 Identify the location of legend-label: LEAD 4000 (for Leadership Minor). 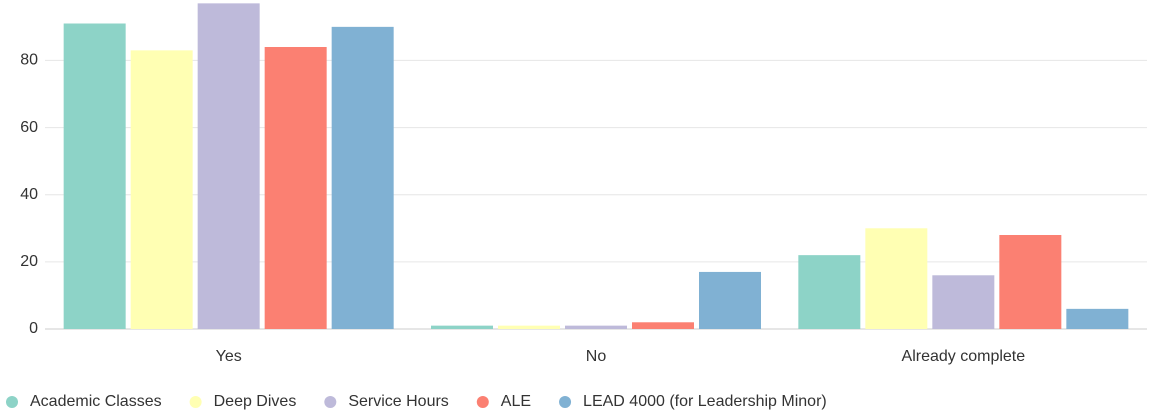
(705, 401).